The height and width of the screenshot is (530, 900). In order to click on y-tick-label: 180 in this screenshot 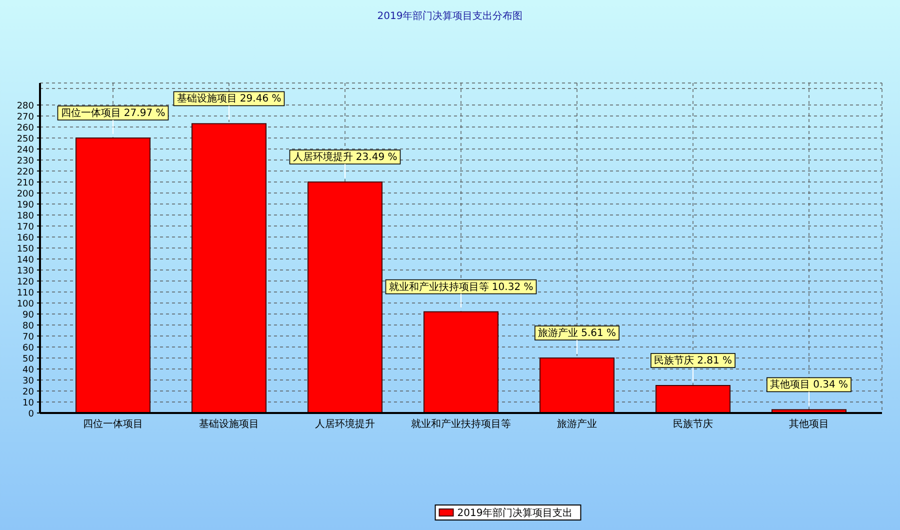, I will do `click(25, 217)`.